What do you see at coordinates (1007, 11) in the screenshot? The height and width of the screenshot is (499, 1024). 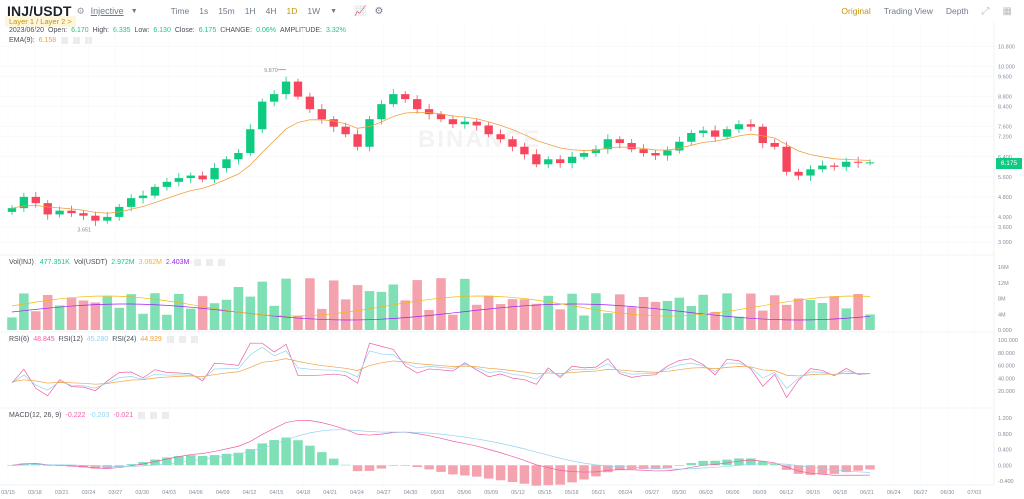 I see `grid-layout-icon: ▦` at bounding box center [1007, 11].